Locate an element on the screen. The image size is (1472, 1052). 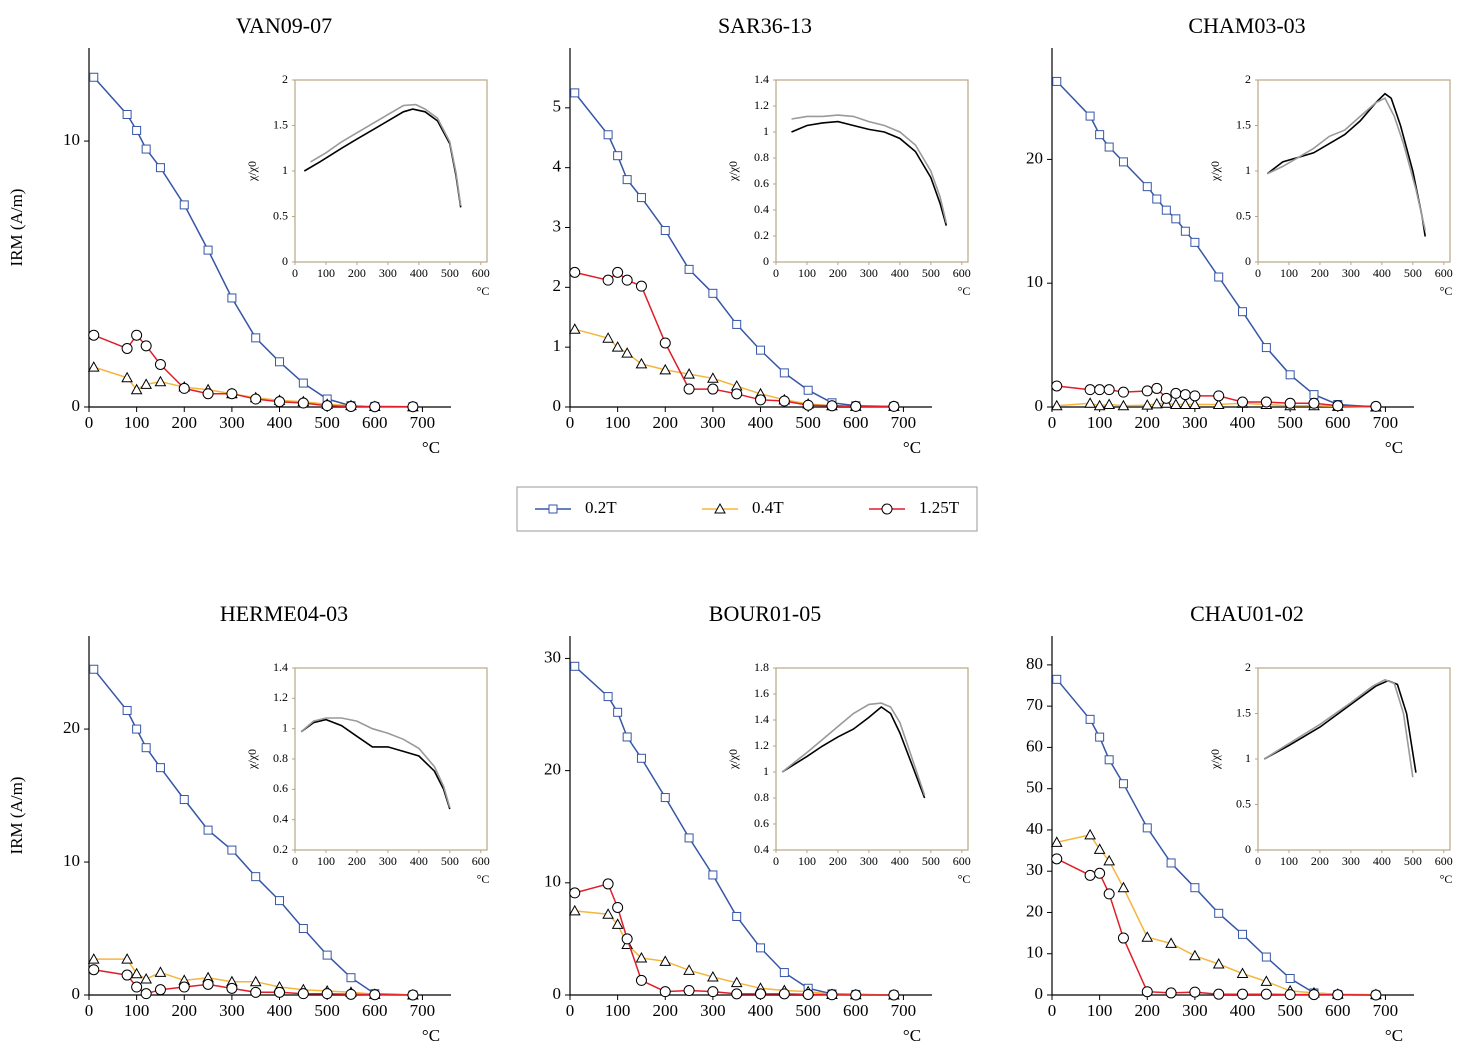
legend-label: 1.25T is located at coordinates (939, 507).